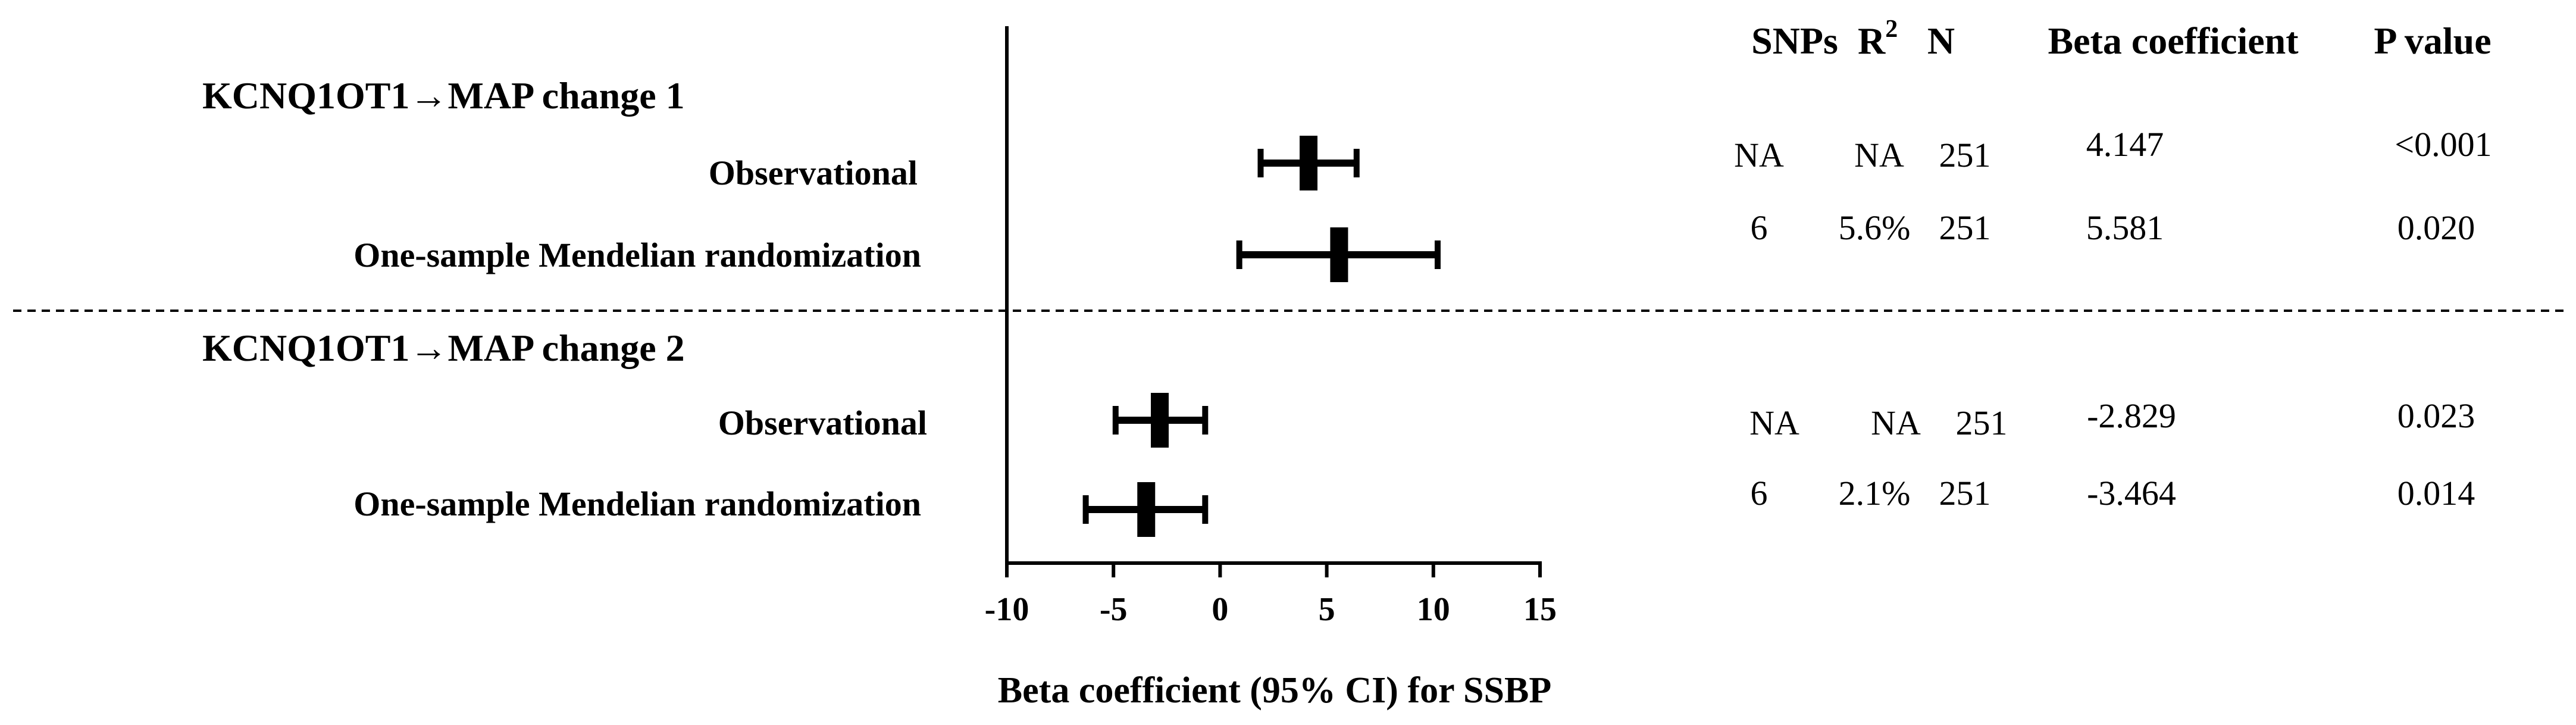  What do you see at coordinates (1220, 609) in the screenshot?
I see `x-tick-label: 0` at bounding box center [1220, 609].